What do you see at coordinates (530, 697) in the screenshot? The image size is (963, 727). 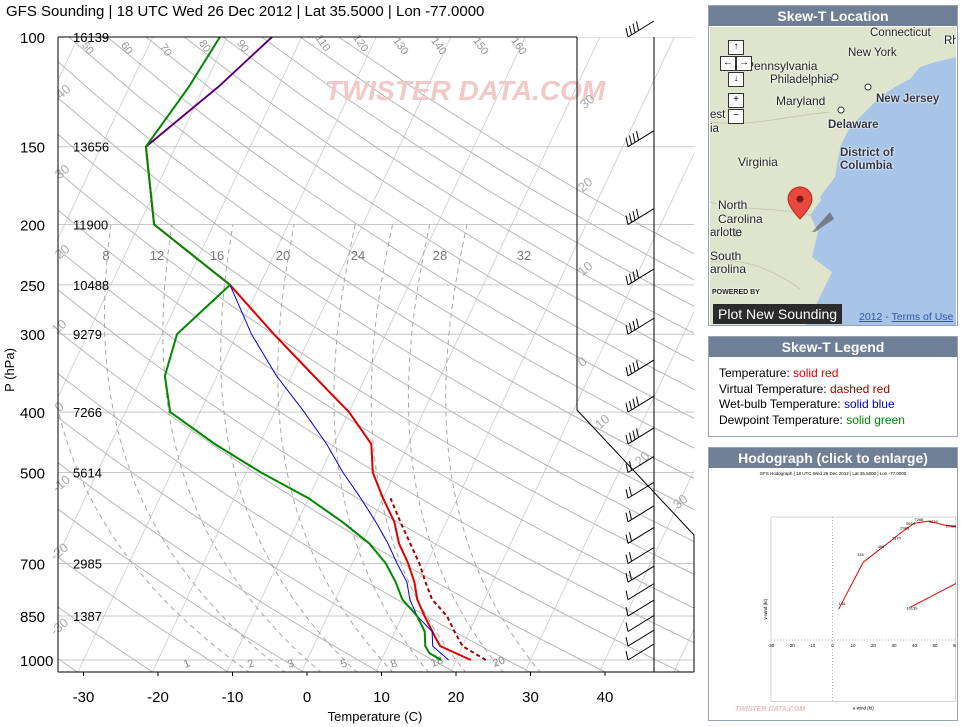 I see `x-tick-label: 30` at bounding box center [530, 697].